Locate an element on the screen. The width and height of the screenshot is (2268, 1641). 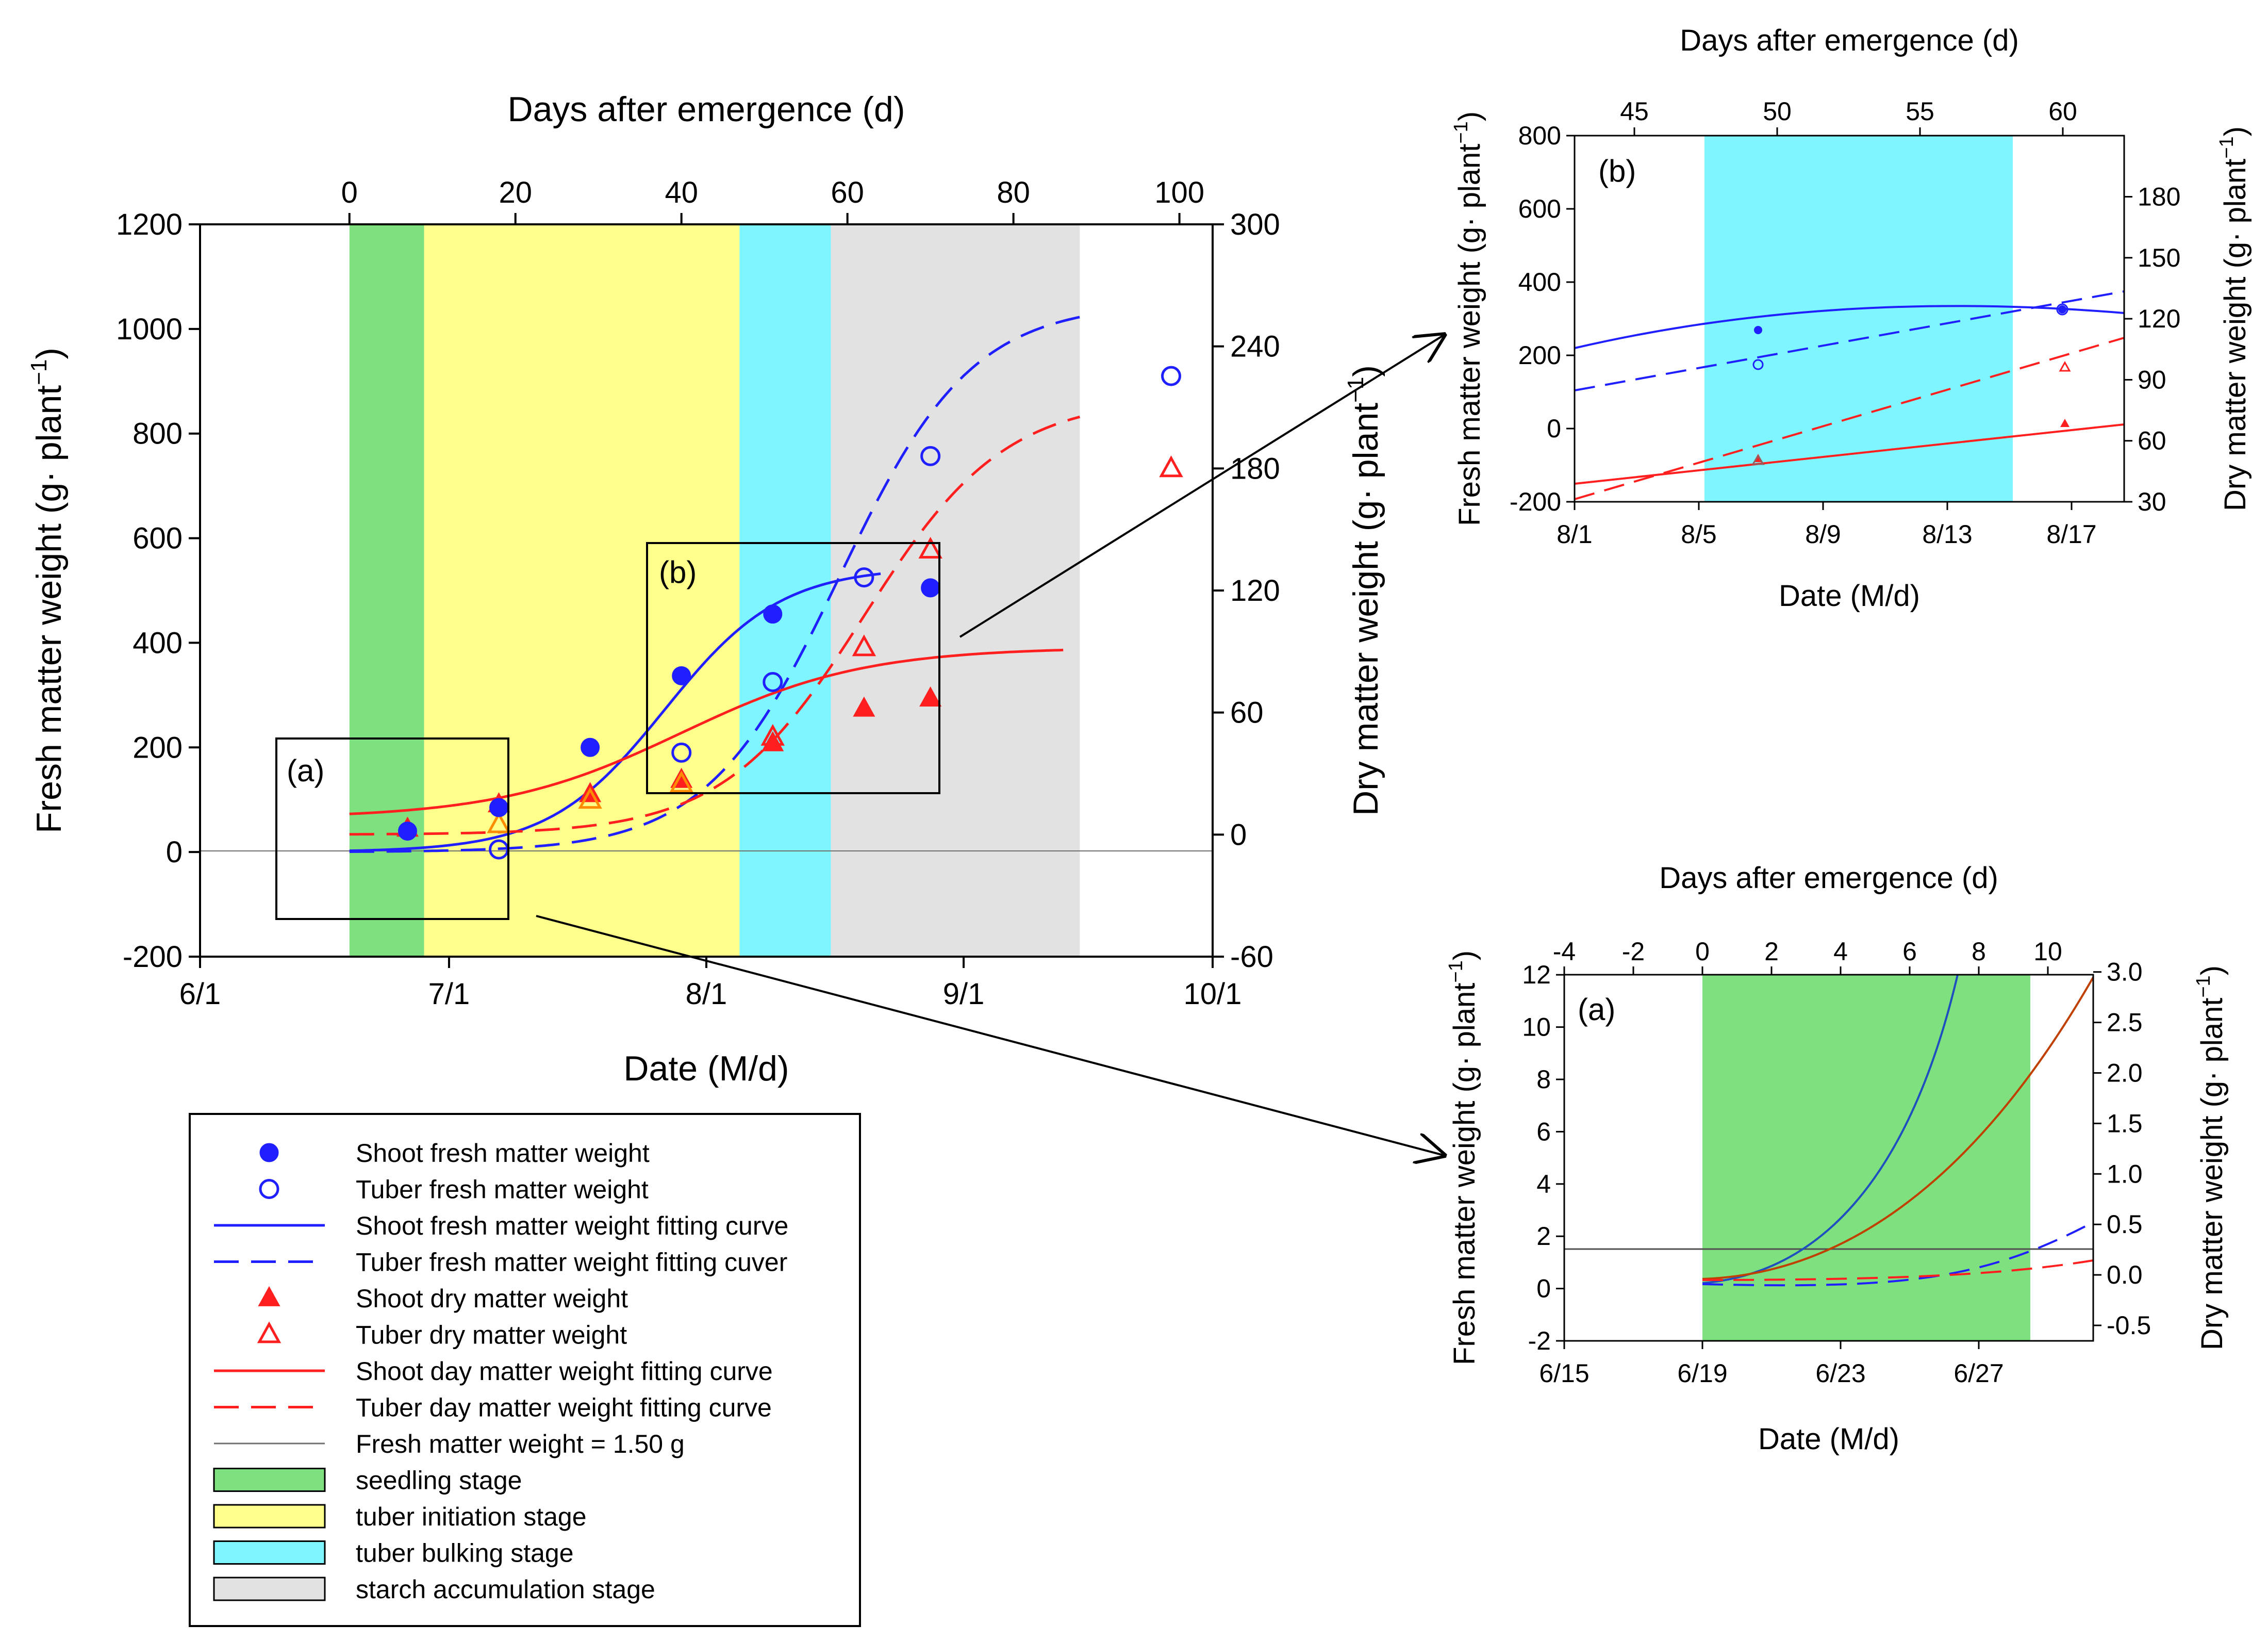
inset-b-shoot-fresh-point is located at coordinates (2062, 310).